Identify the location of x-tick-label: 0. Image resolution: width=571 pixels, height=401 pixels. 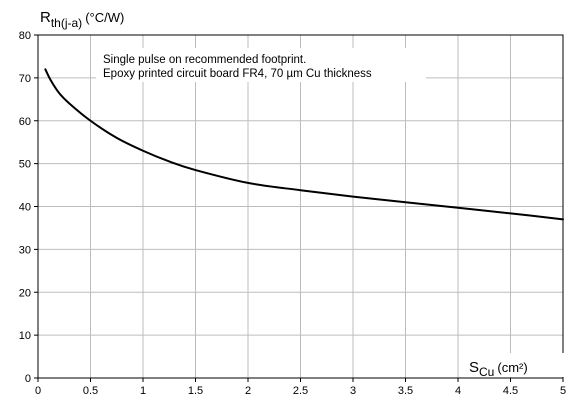
(38, 391).